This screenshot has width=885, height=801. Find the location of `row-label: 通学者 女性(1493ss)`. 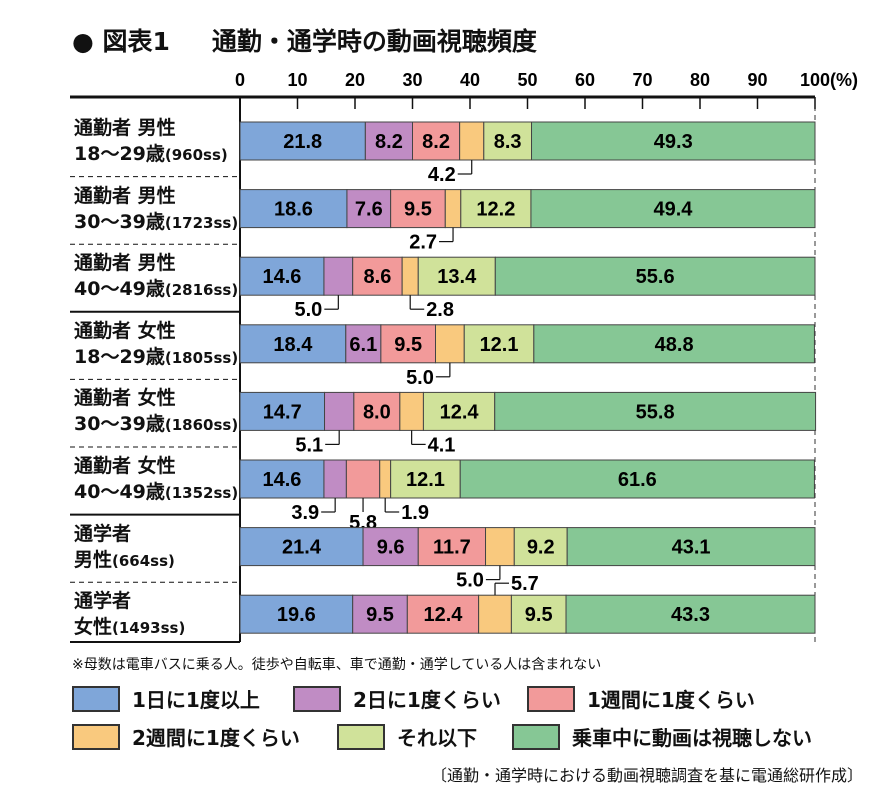

row-label: 通学者 女性(1493ss) is located at coordinates (129, 614).